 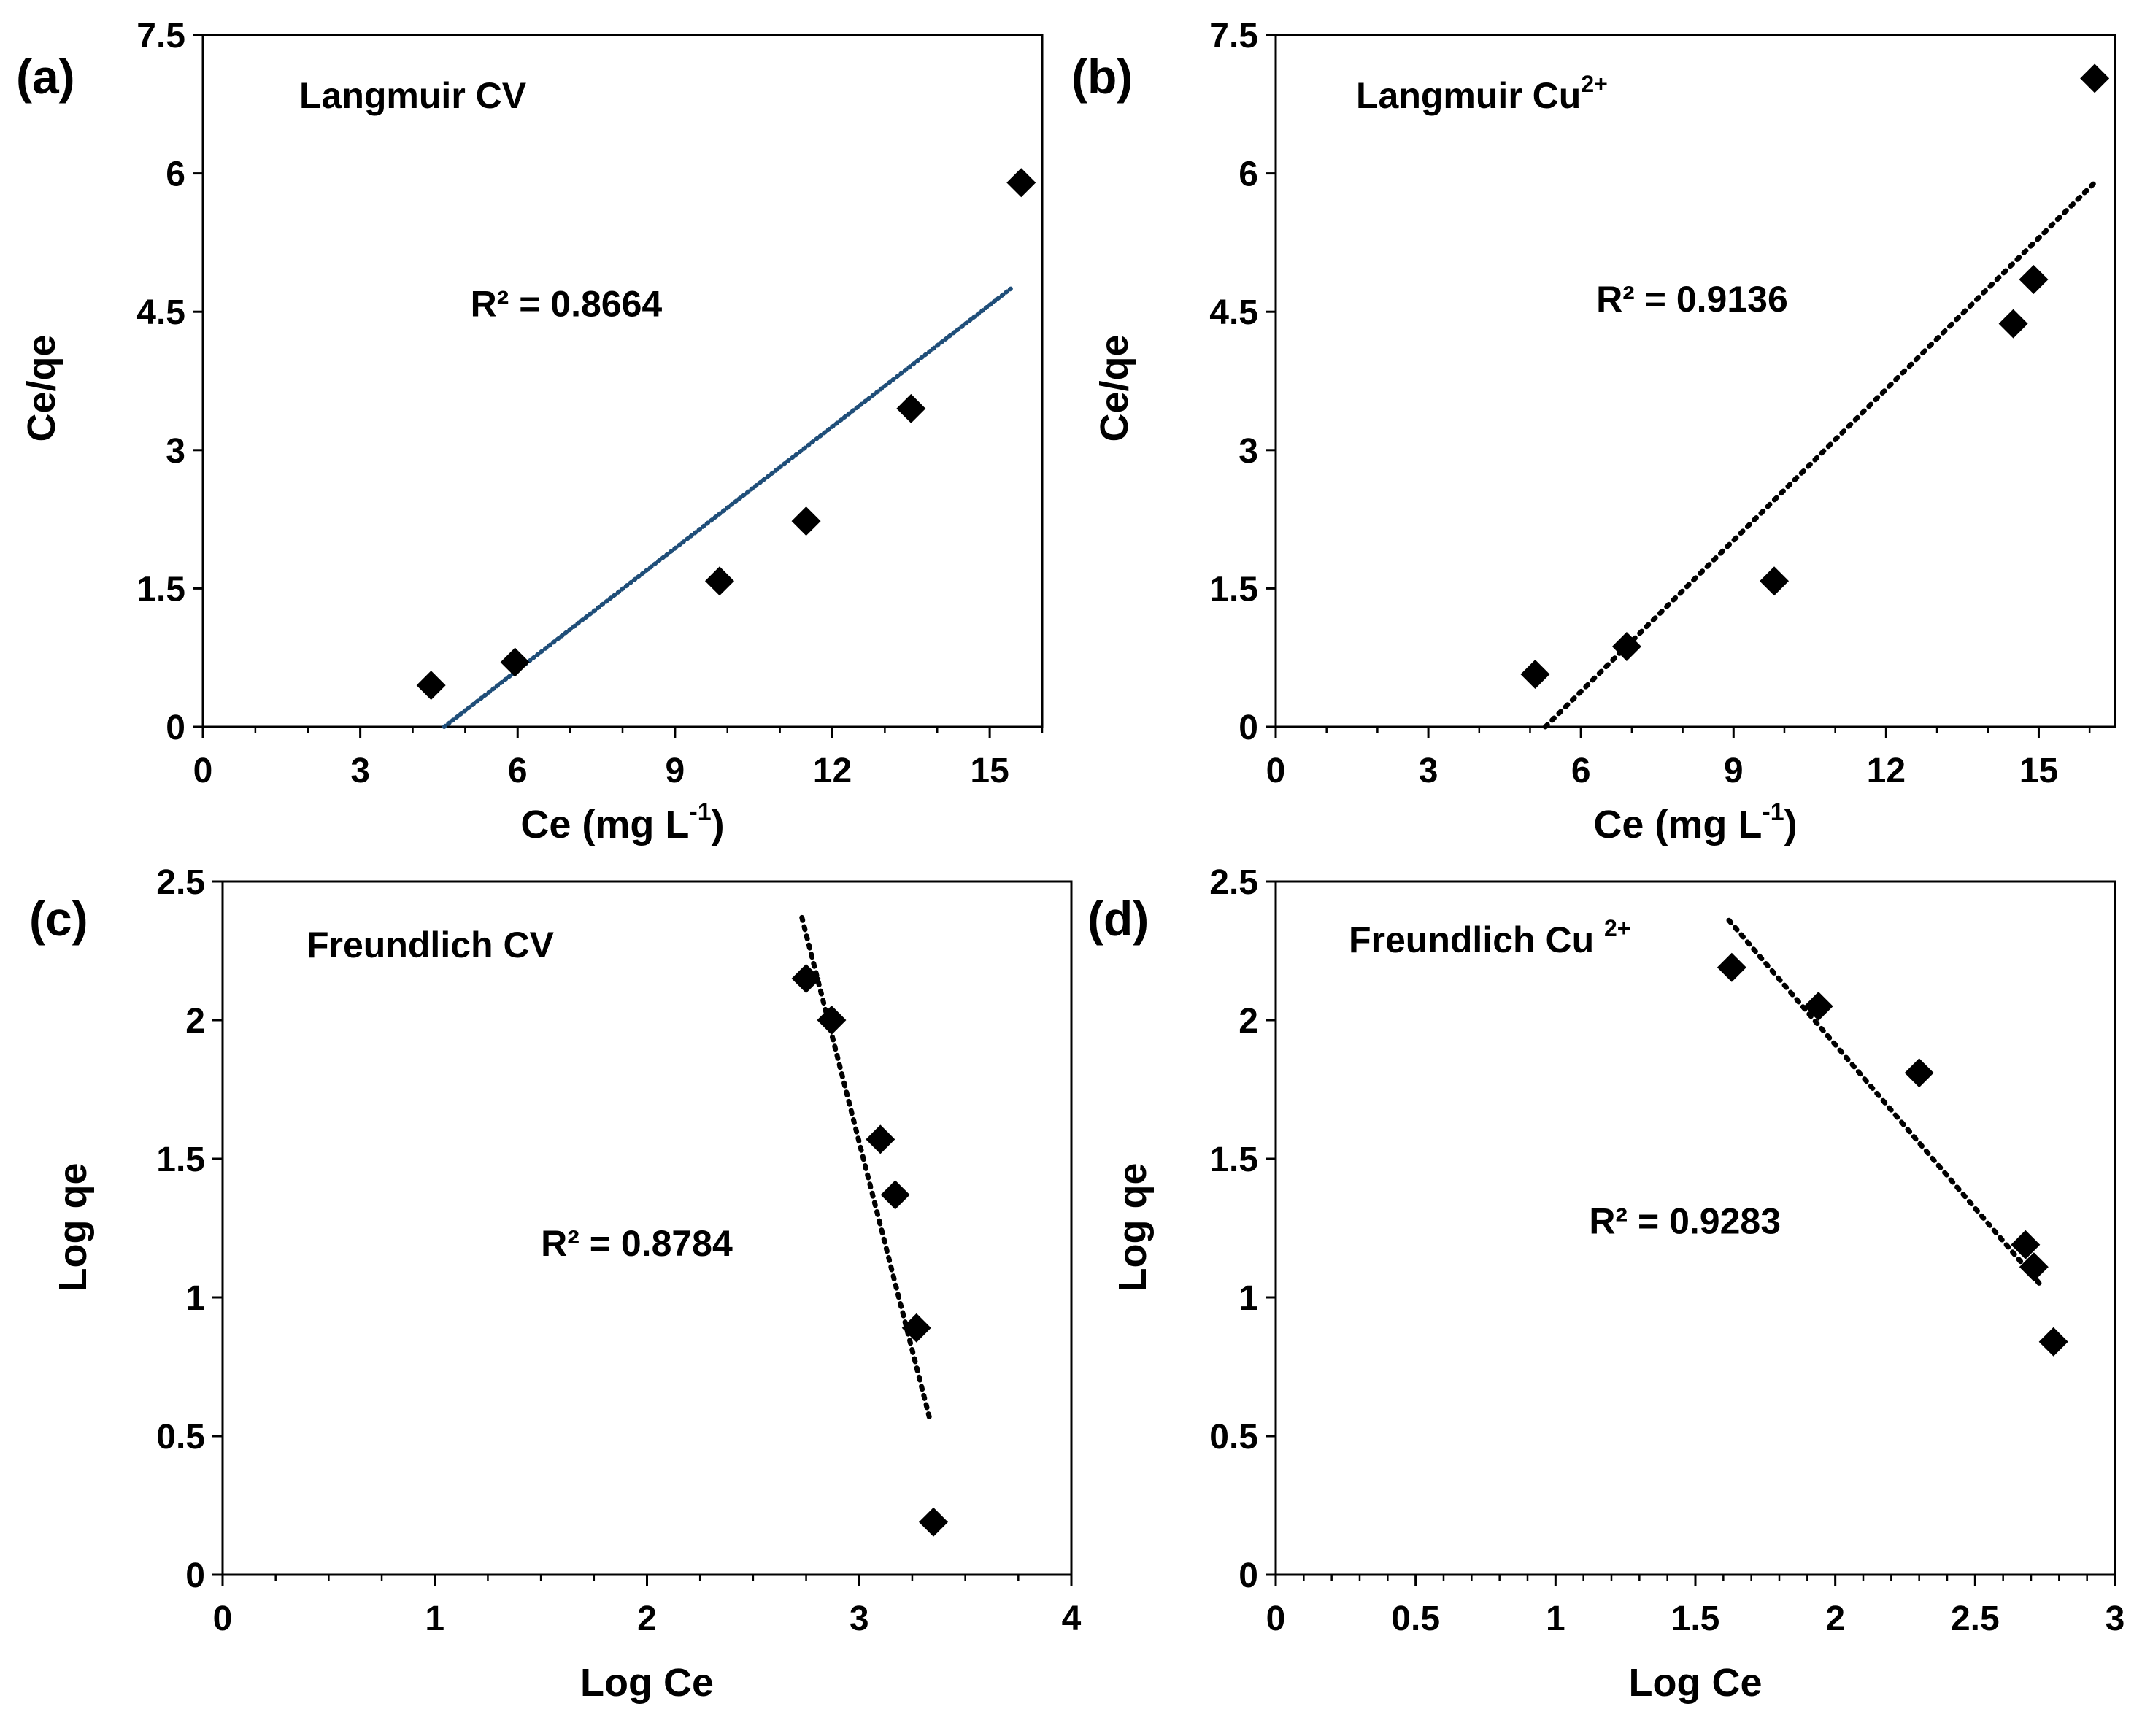 What do you see at coordinates (41, 387) in the screenshot?
I see `y-axis-label: Ce/qe` at bounding box center [41, 387].